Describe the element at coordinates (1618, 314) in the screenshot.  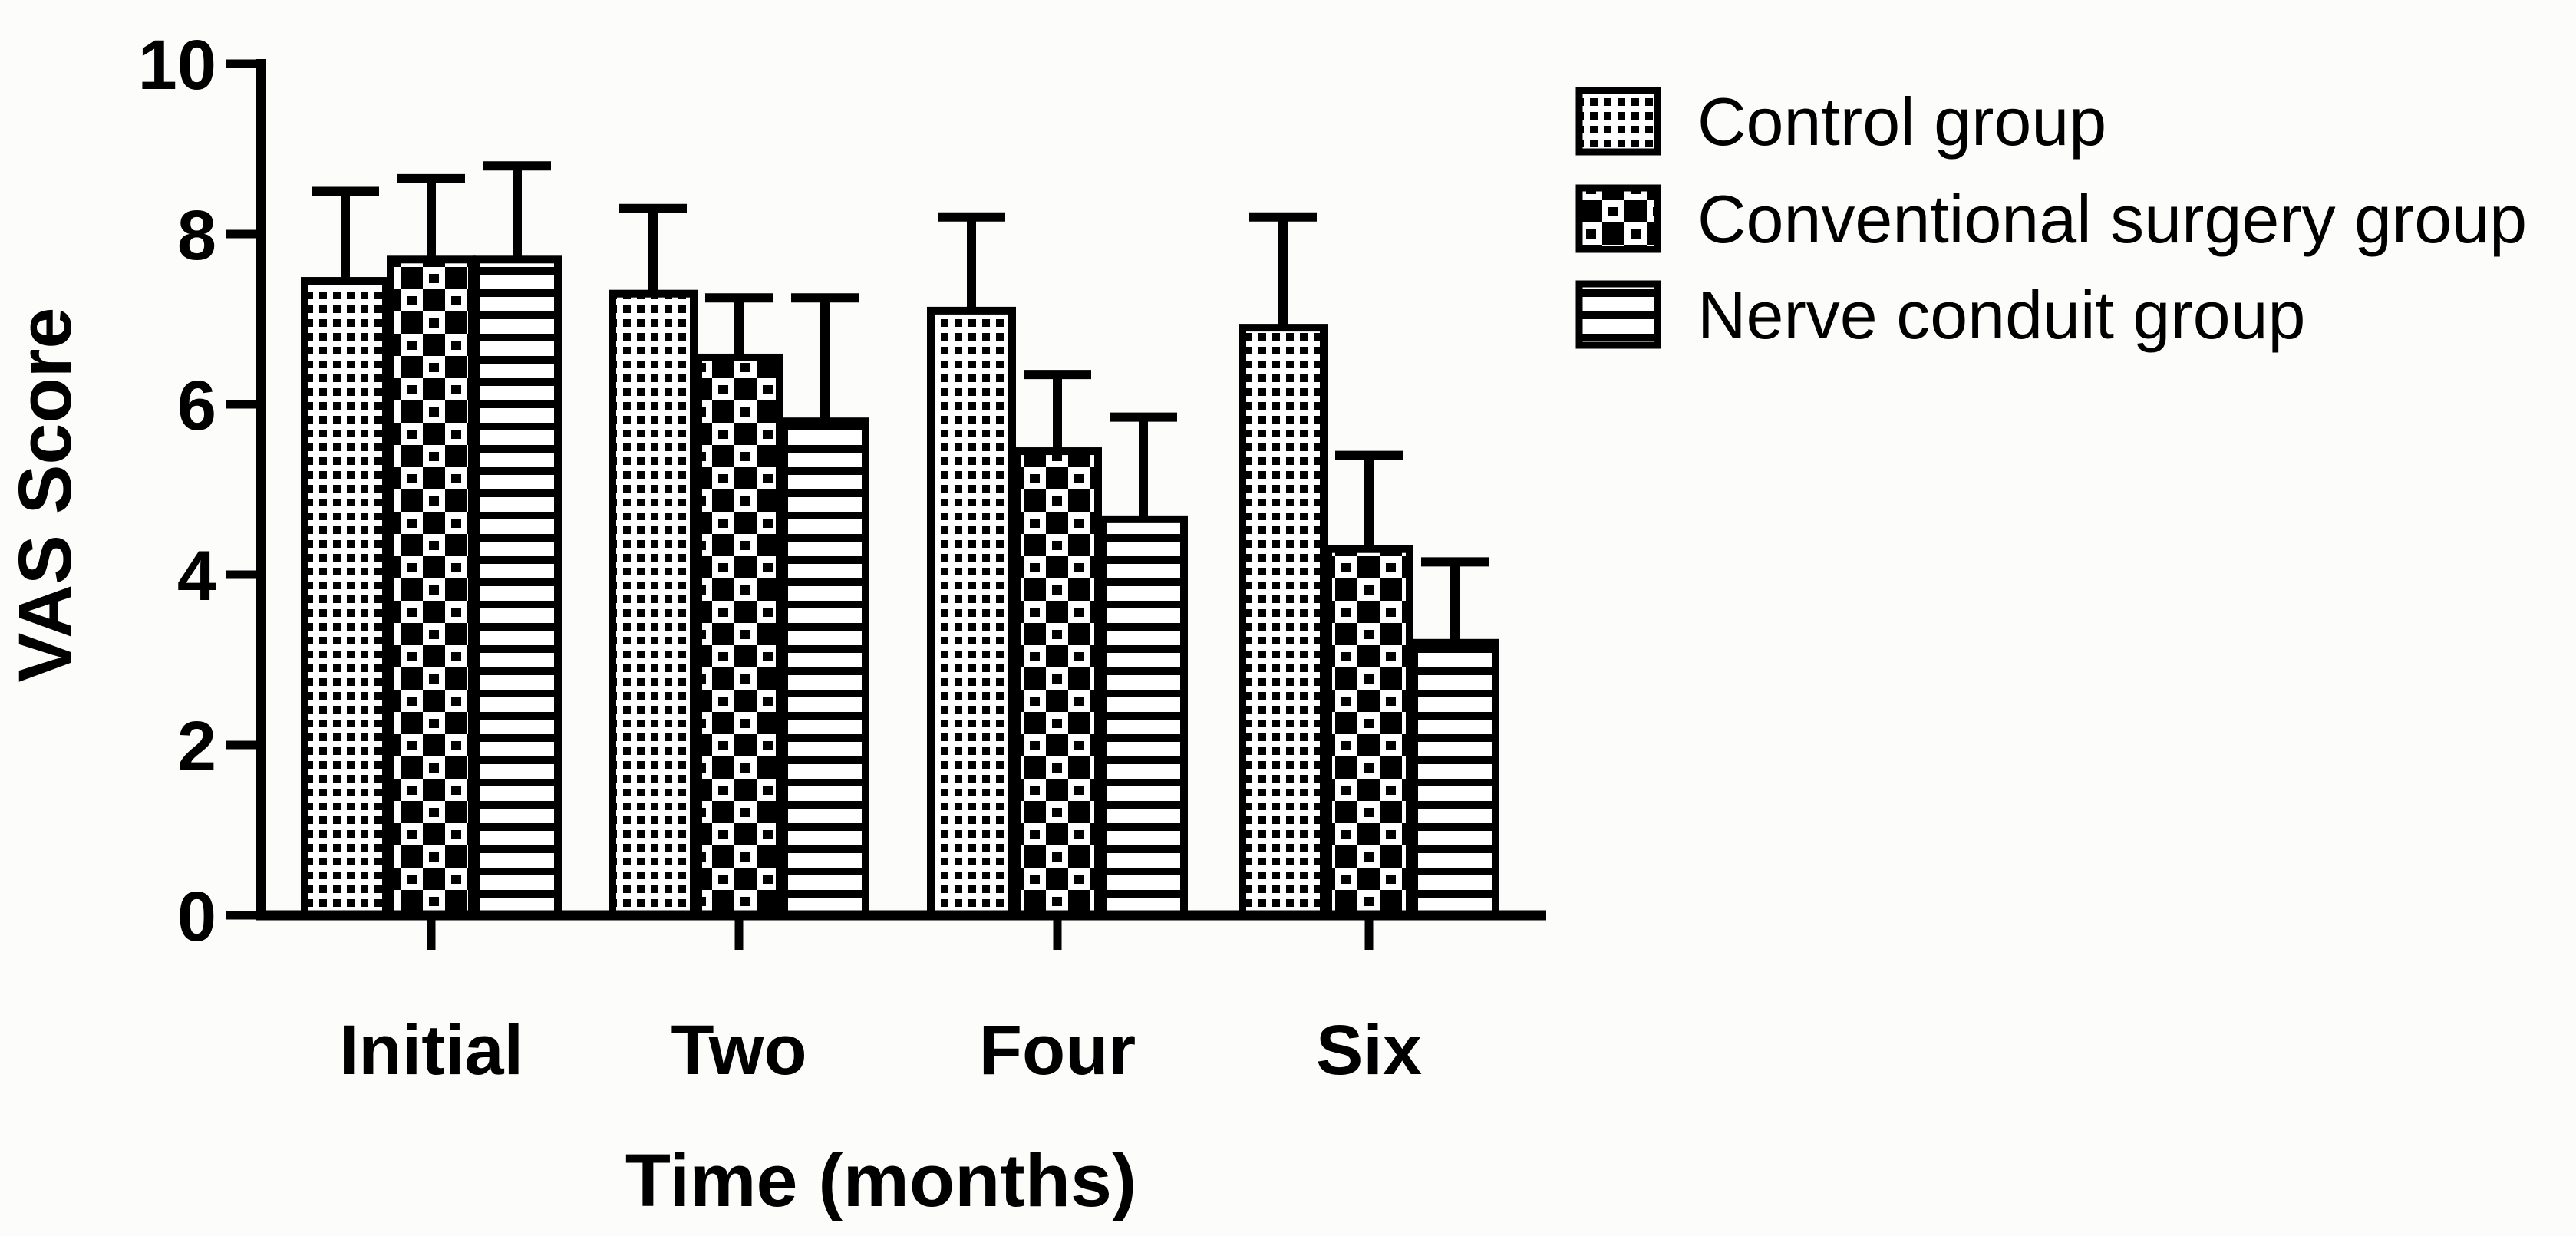
I see `legend-swatch-horizontal-lines-icon` at that location.